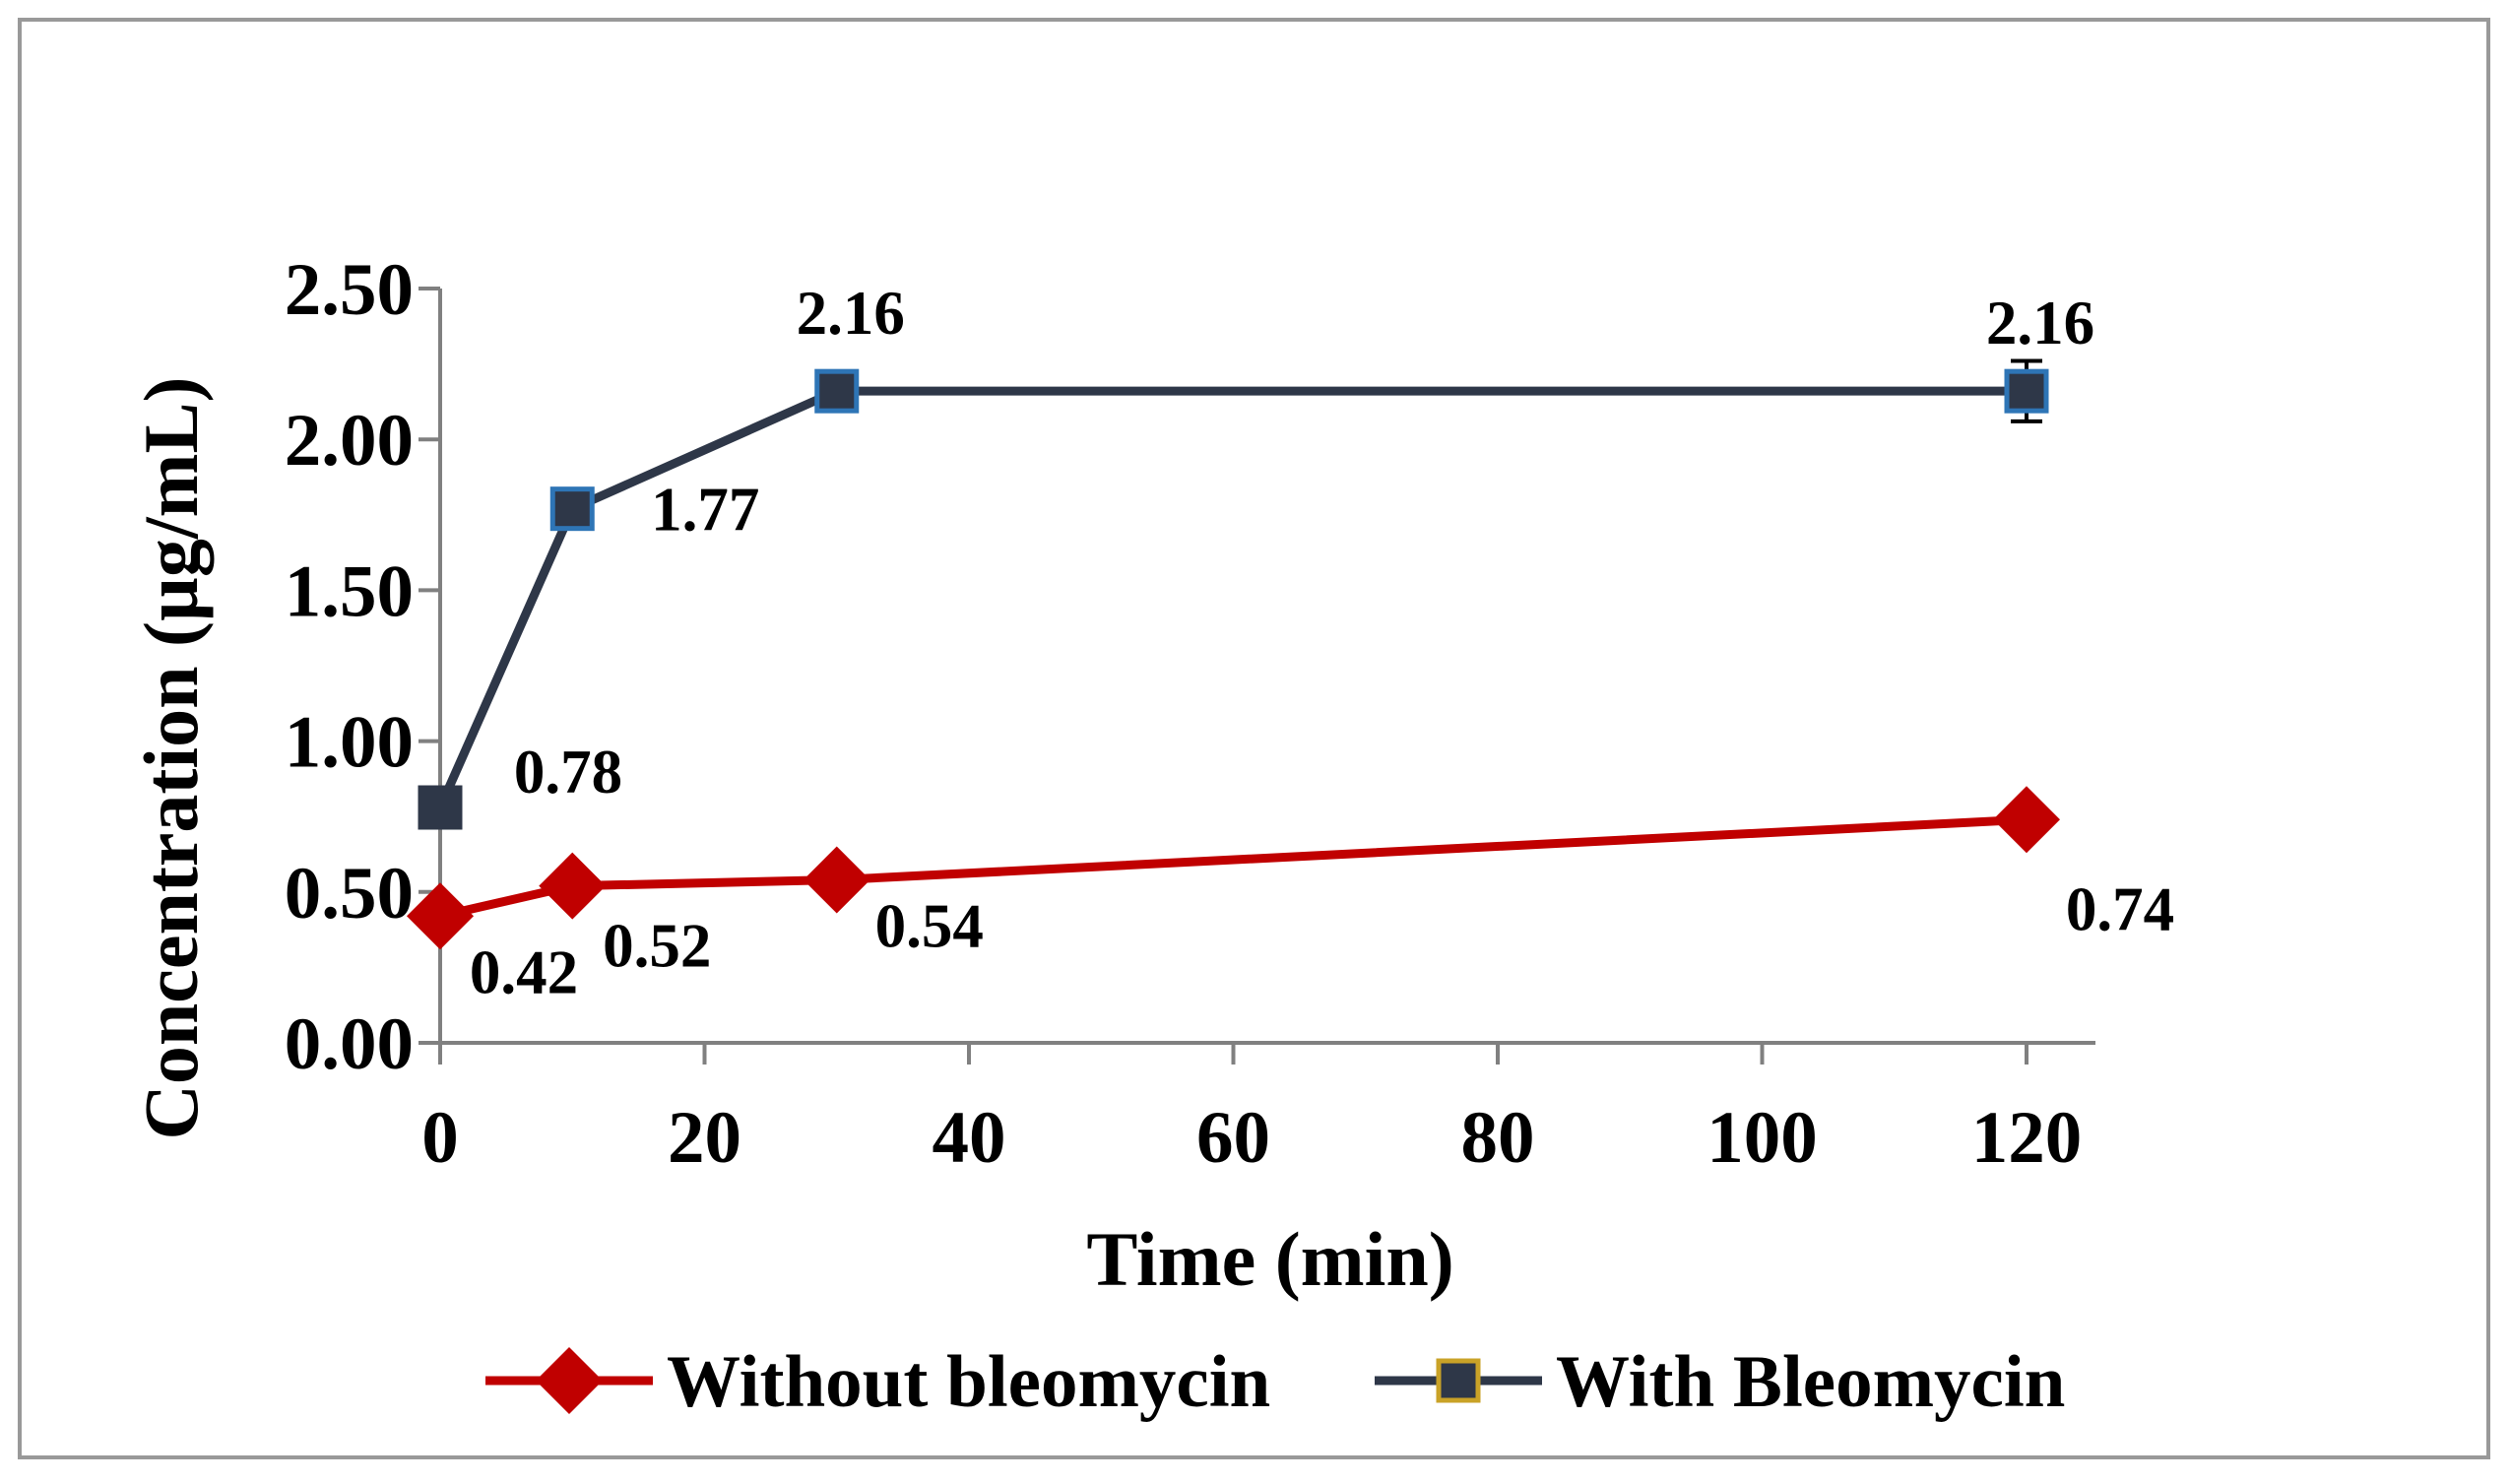 Image resolution: width=2511 pixels, height=1484 pixels. I want to click on y-tick-label: 1.00, so click(349, 743).